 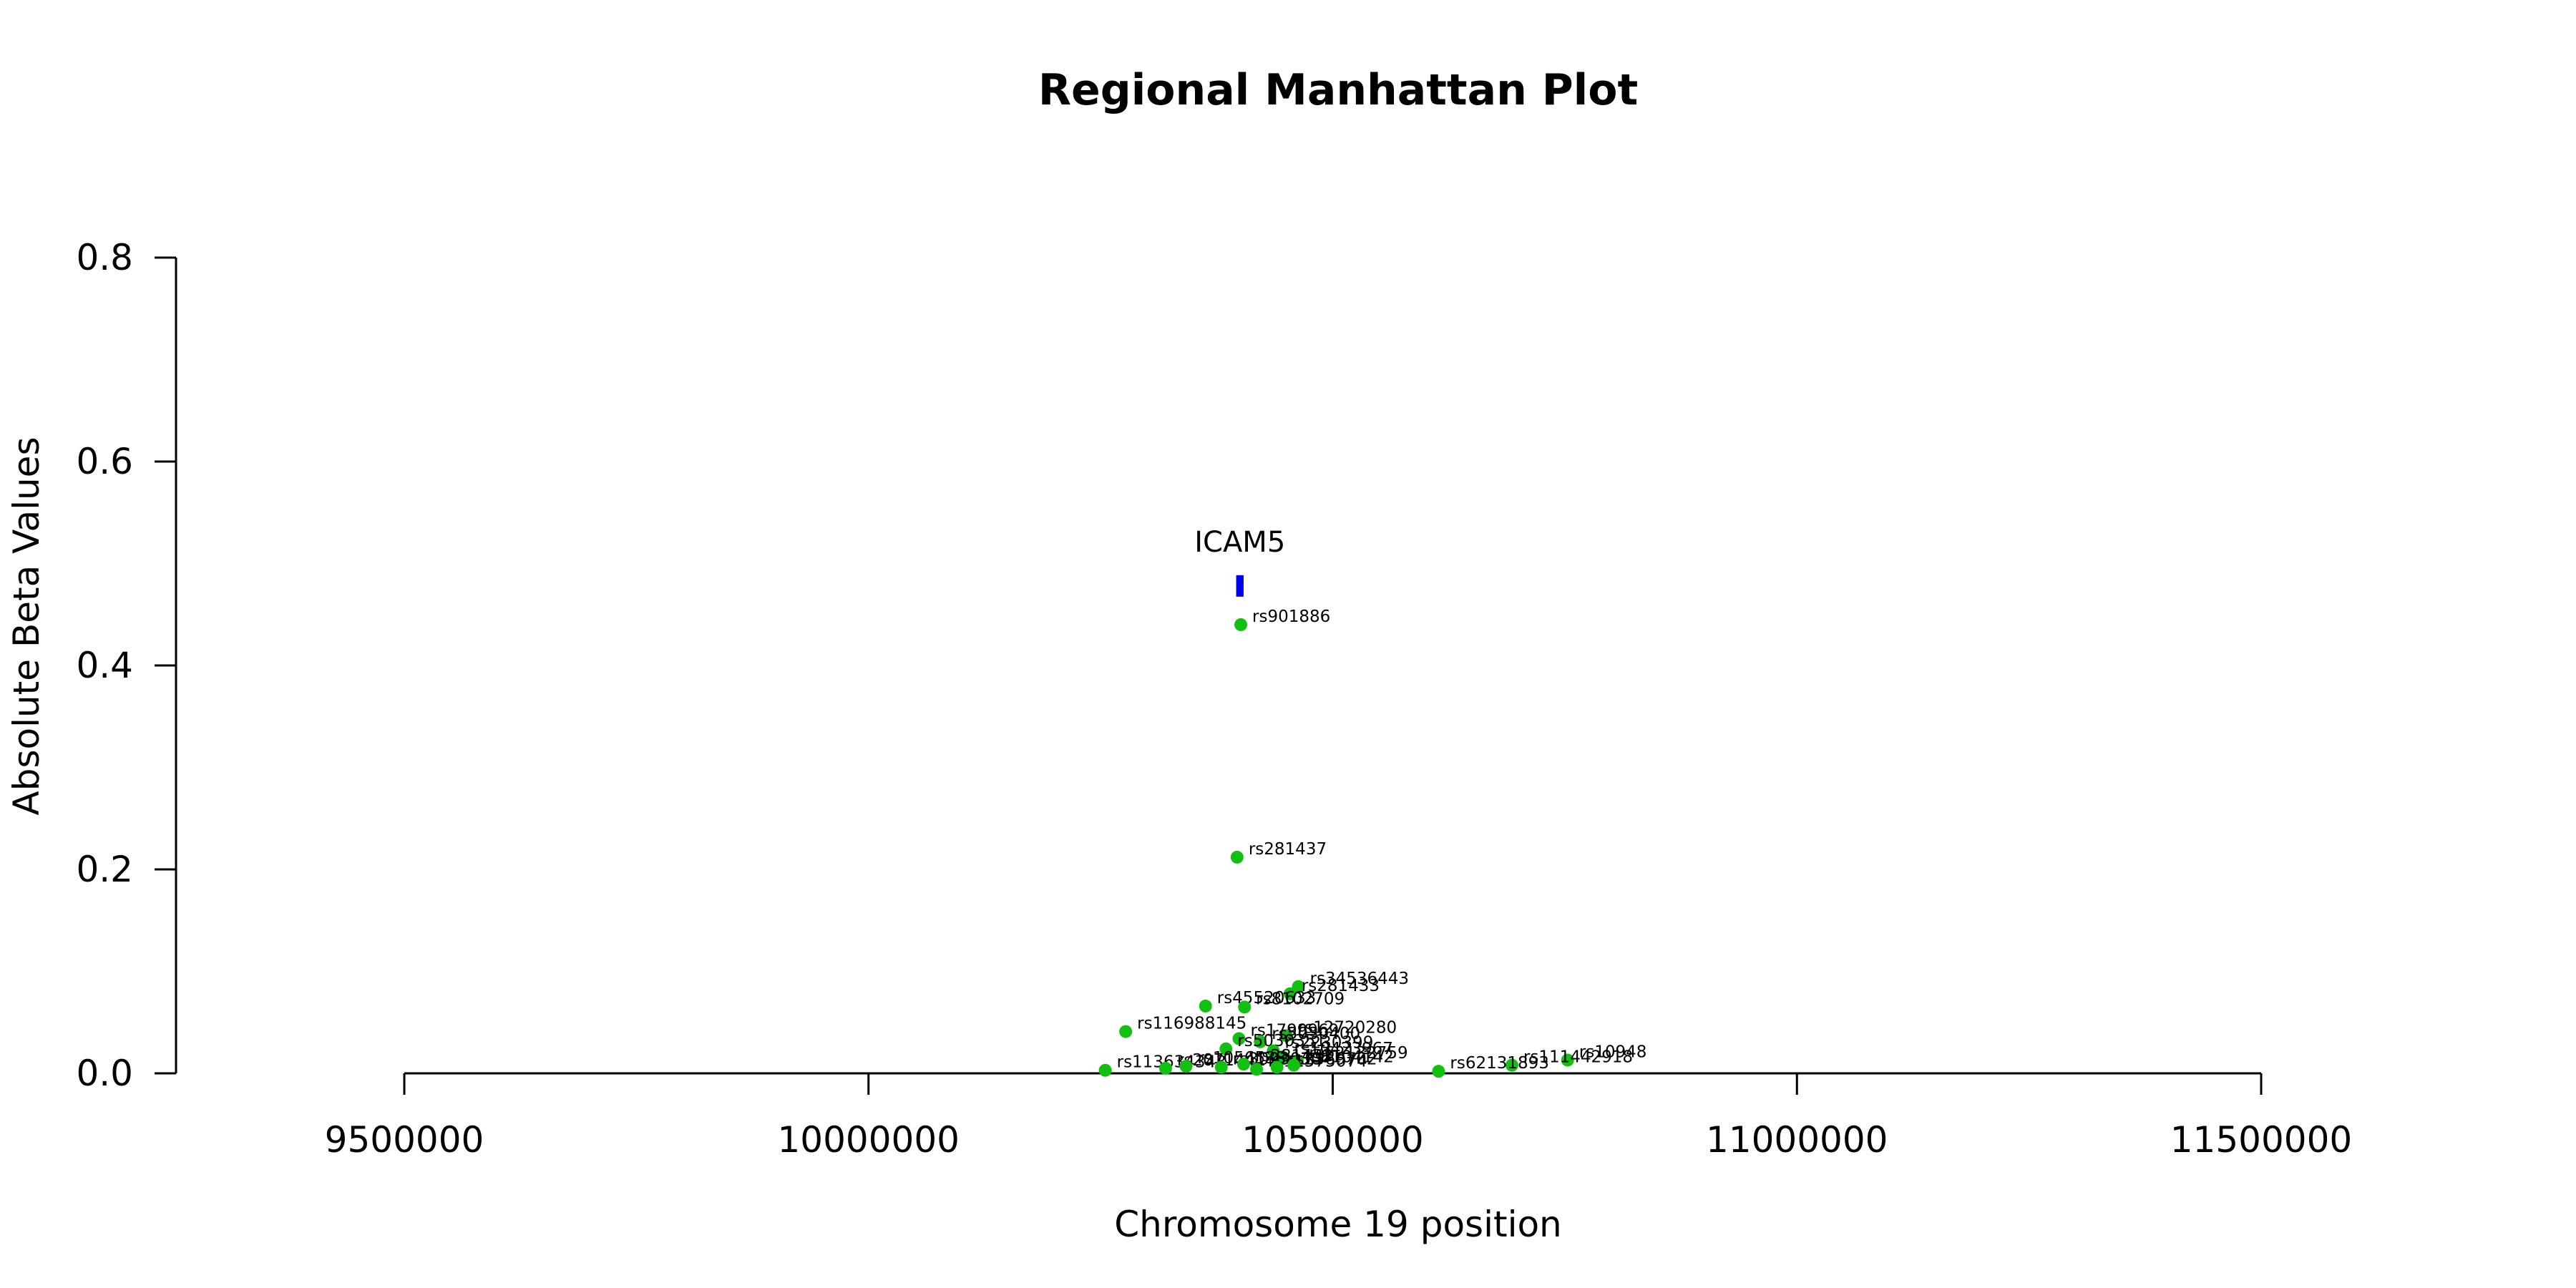 What do you see at coordinates (1341, 986) in the screenshot?
I see `point-label: rs281433` at bounding box center [1341, 986].